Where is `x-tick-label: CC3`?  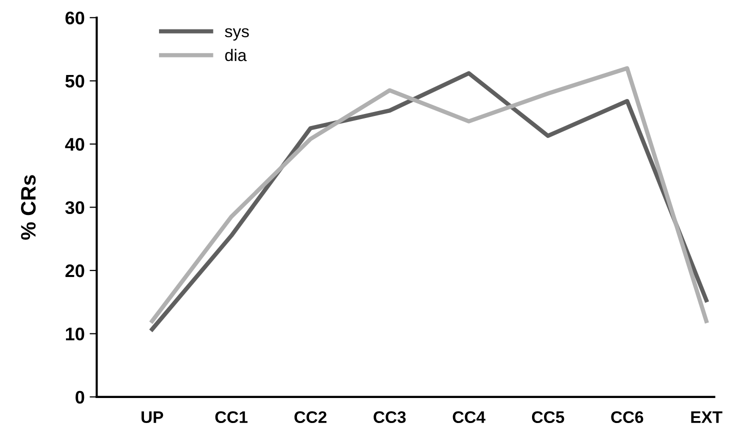 x-tick-label: CC3 is located at coordinates (390, 417).